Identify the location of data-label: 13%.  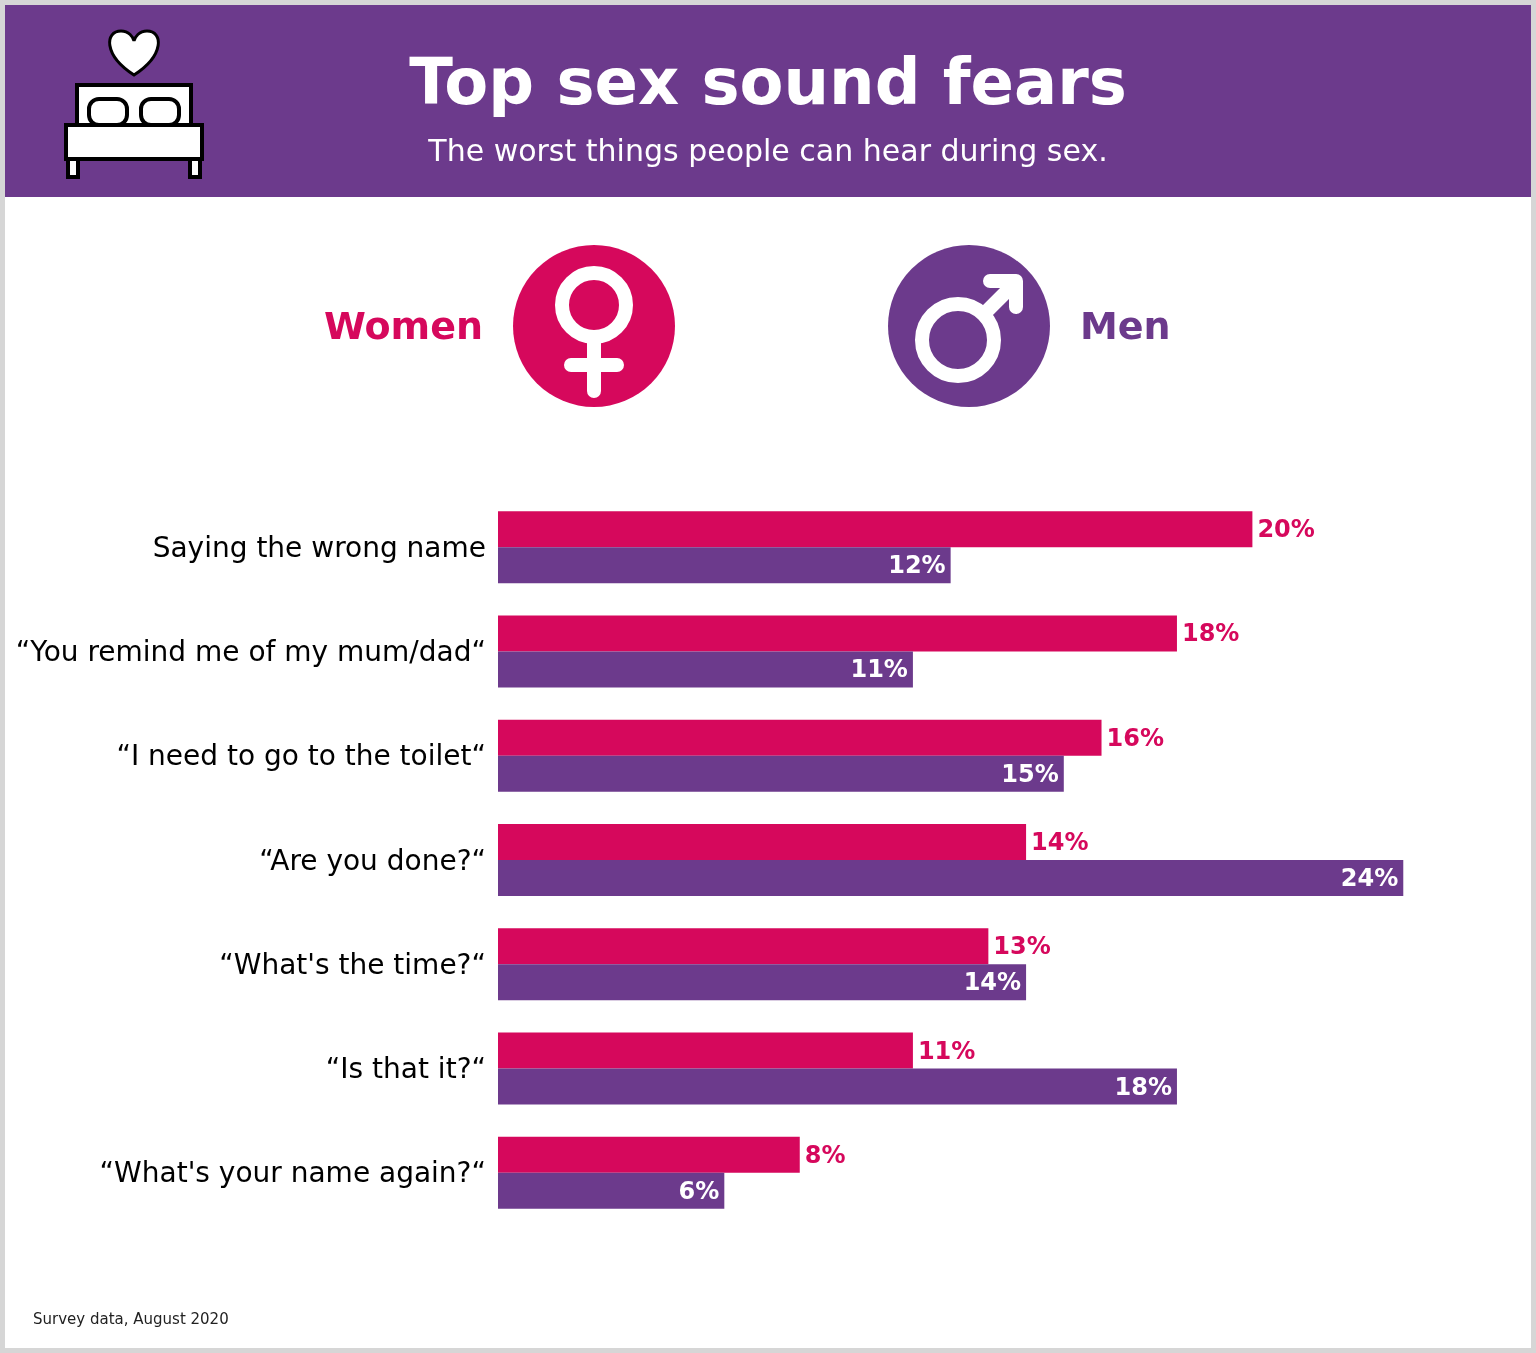
(1022, 946).